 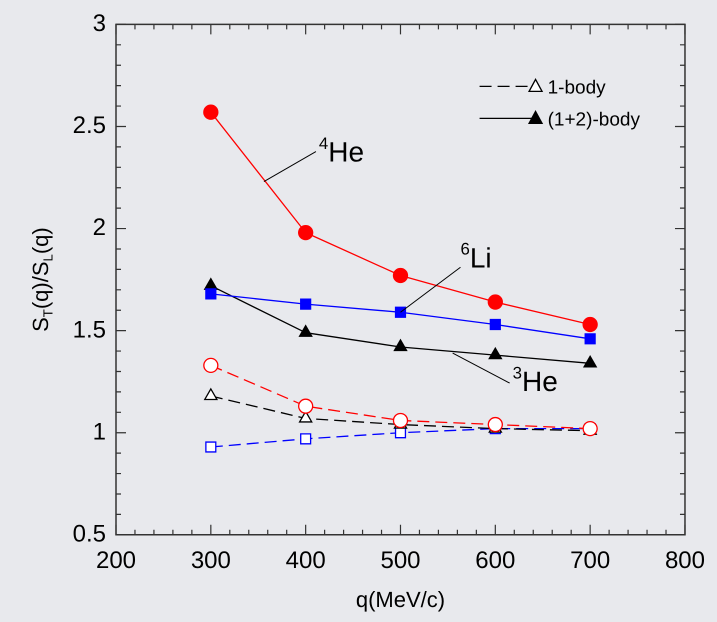 What do you see at coordinates (99, 24) in the screenshot?
I see `y-tick-label: 3` at bounding box center [99, 24].